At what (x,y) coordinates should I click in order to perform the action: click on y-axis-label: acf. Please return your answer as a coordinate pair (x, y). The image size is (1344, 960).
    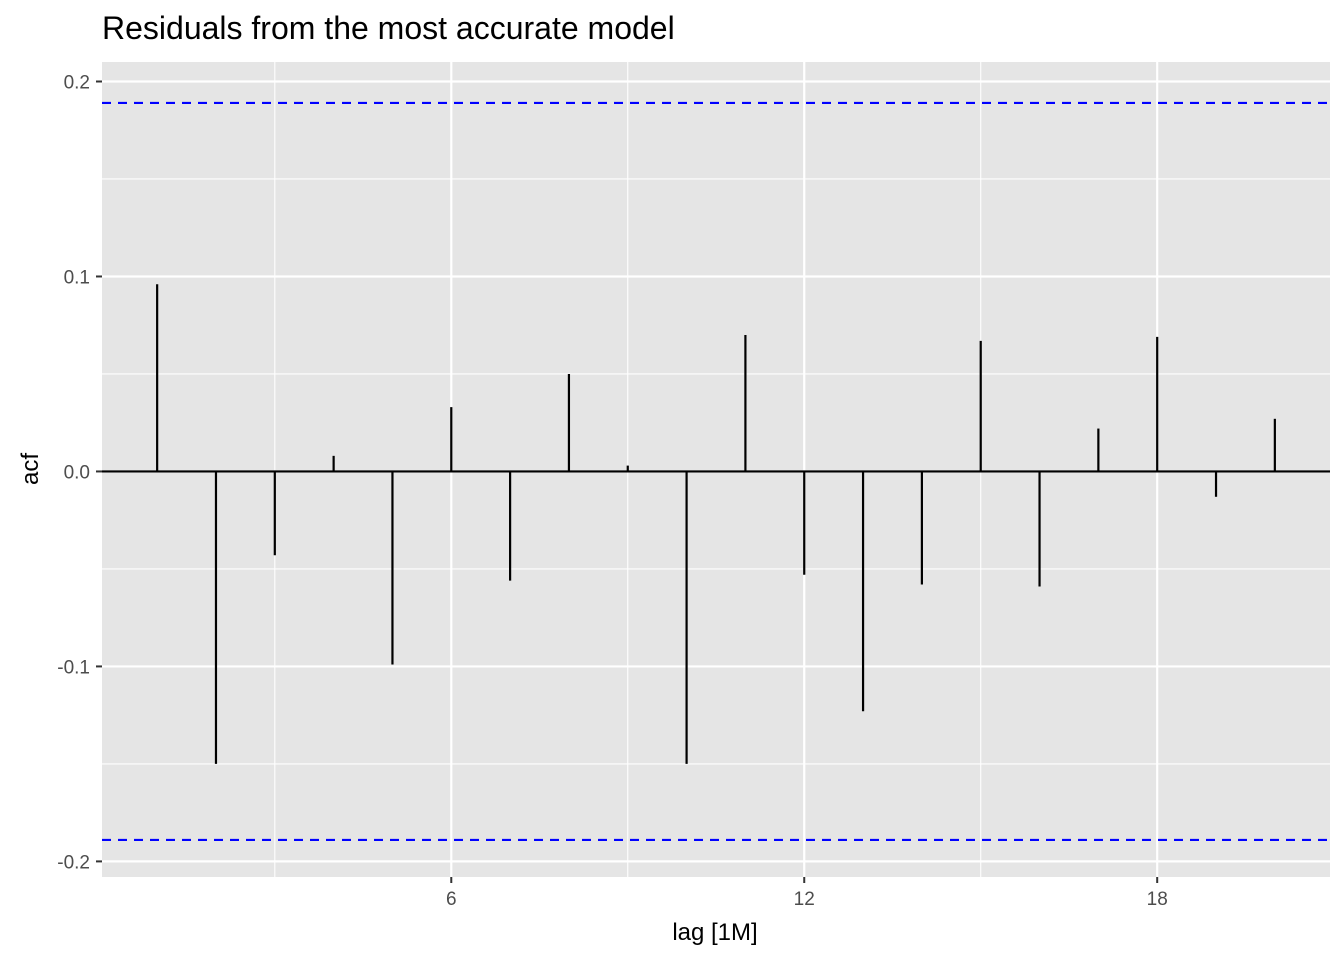
    Looking at the image, I should click on (30, 469).